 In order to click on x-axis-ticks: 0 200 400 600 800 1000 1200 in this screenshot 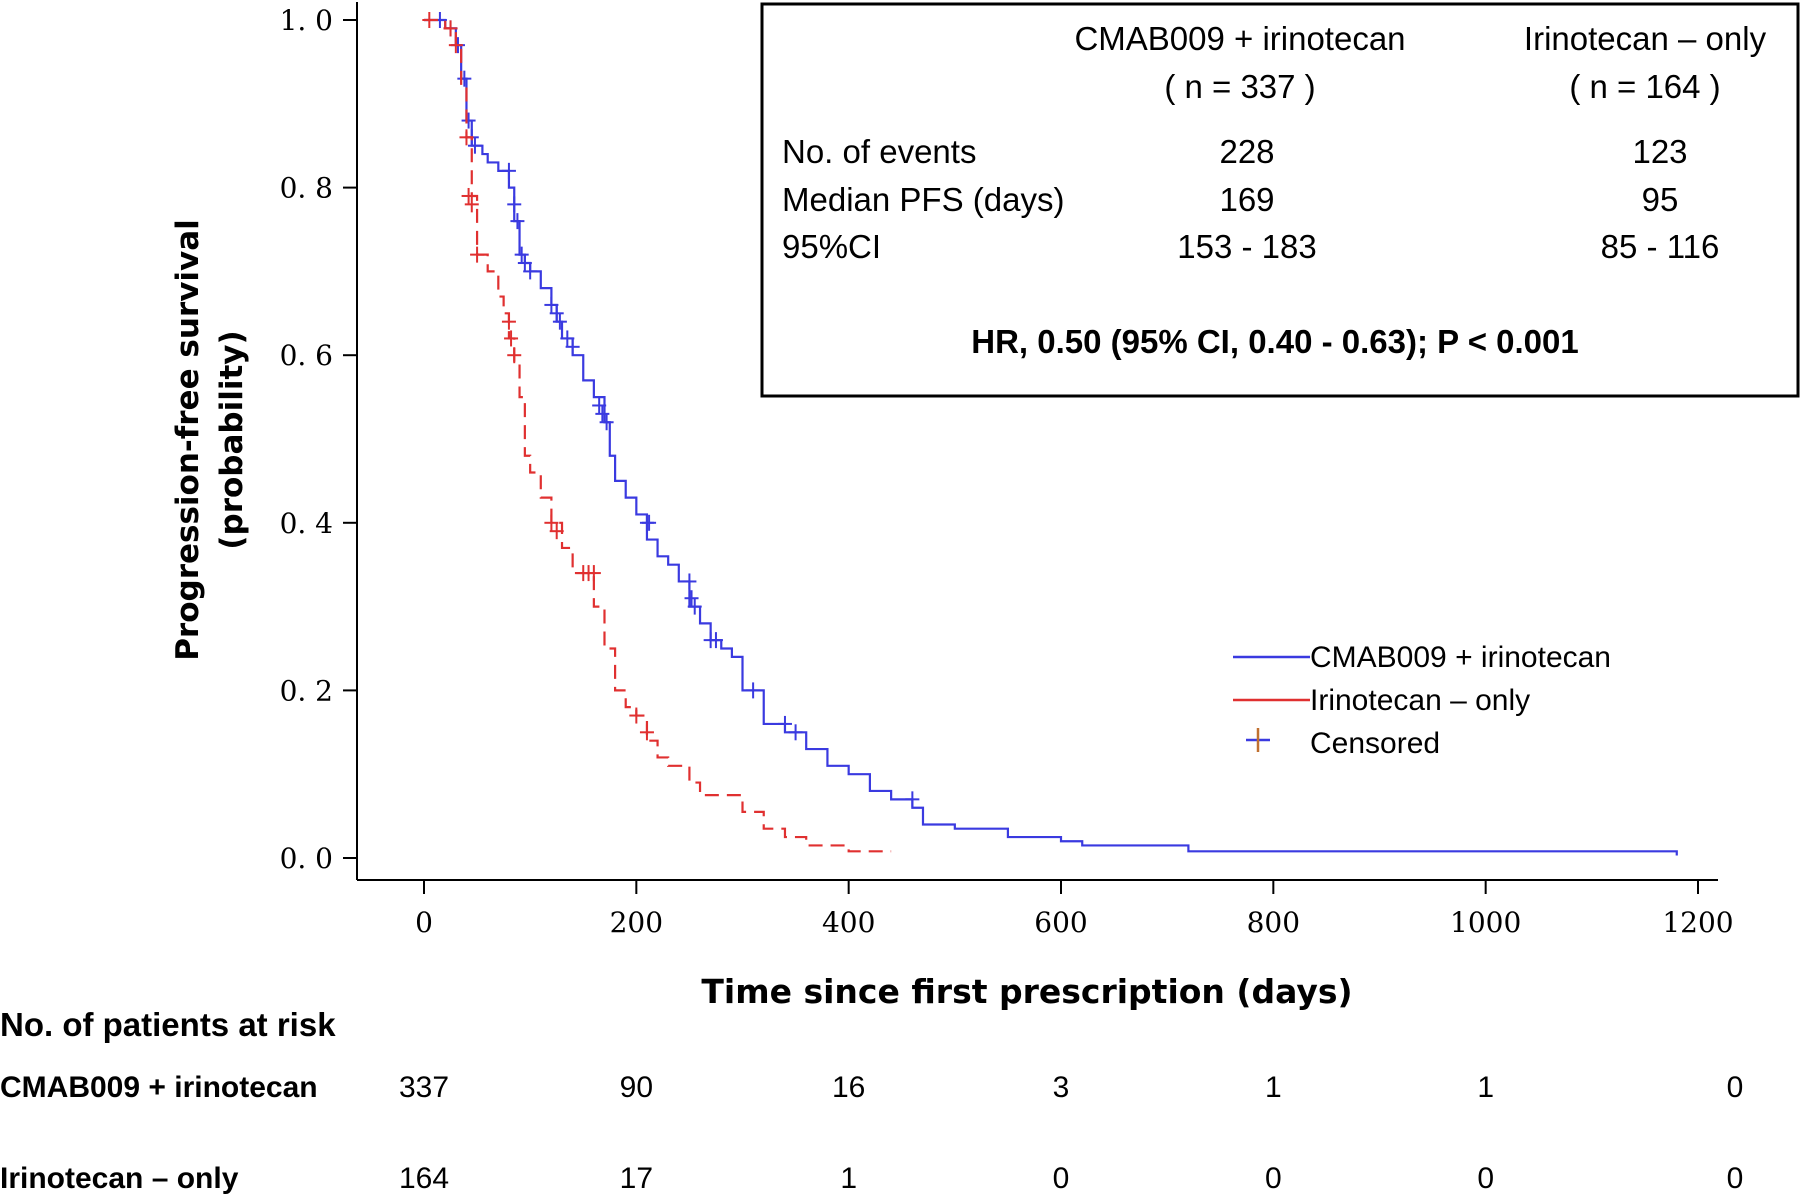, I will do `click(1074, 909)`.